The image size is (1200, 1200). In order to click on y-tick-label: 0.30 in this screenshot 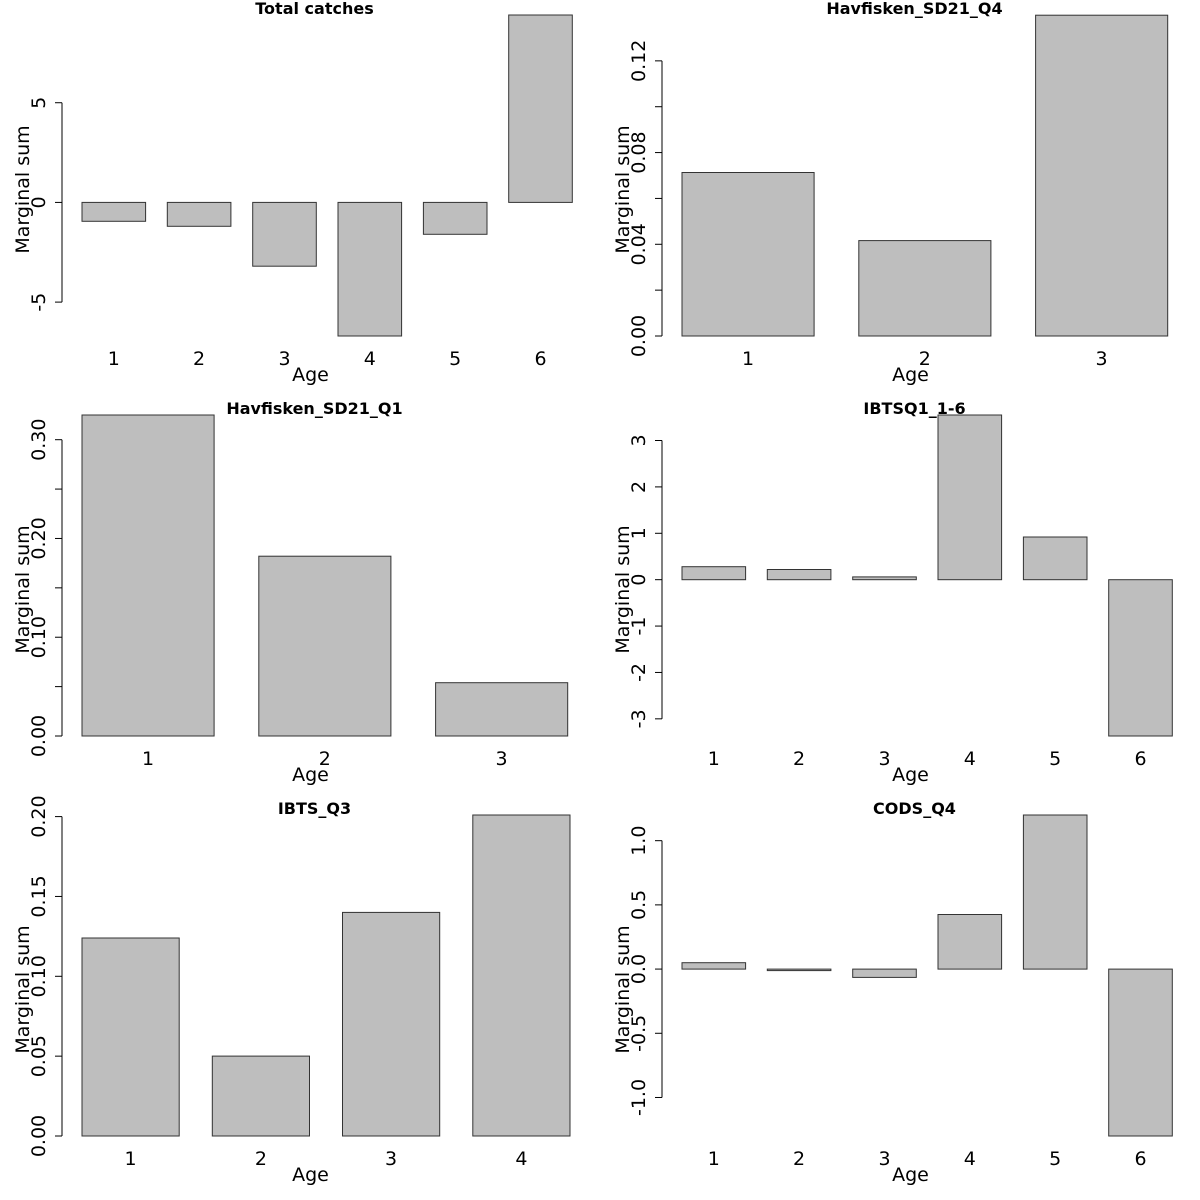, I will do `click(39, 440)`.